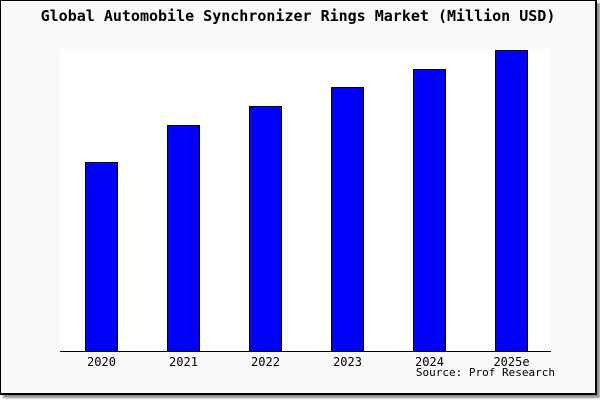 The image size is (600, 400). Describe the element at coordinates (183, 362) in the screenshot. I see `x-tick-label-2021: 2021` at that location.